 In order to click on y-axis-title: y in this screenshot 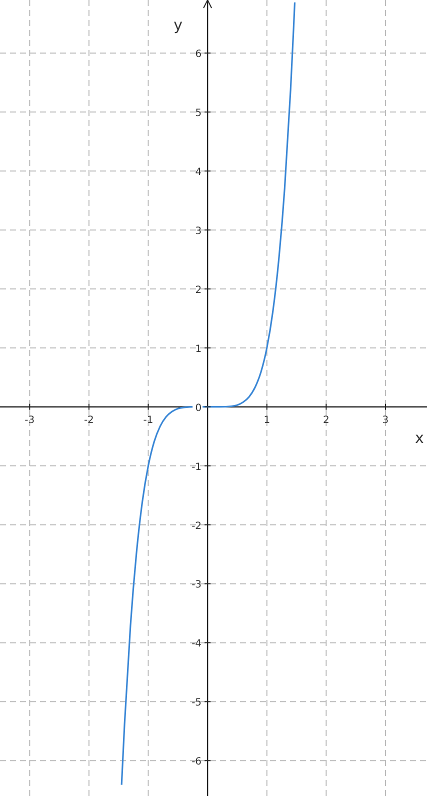, I will do `click(178, 25)`.